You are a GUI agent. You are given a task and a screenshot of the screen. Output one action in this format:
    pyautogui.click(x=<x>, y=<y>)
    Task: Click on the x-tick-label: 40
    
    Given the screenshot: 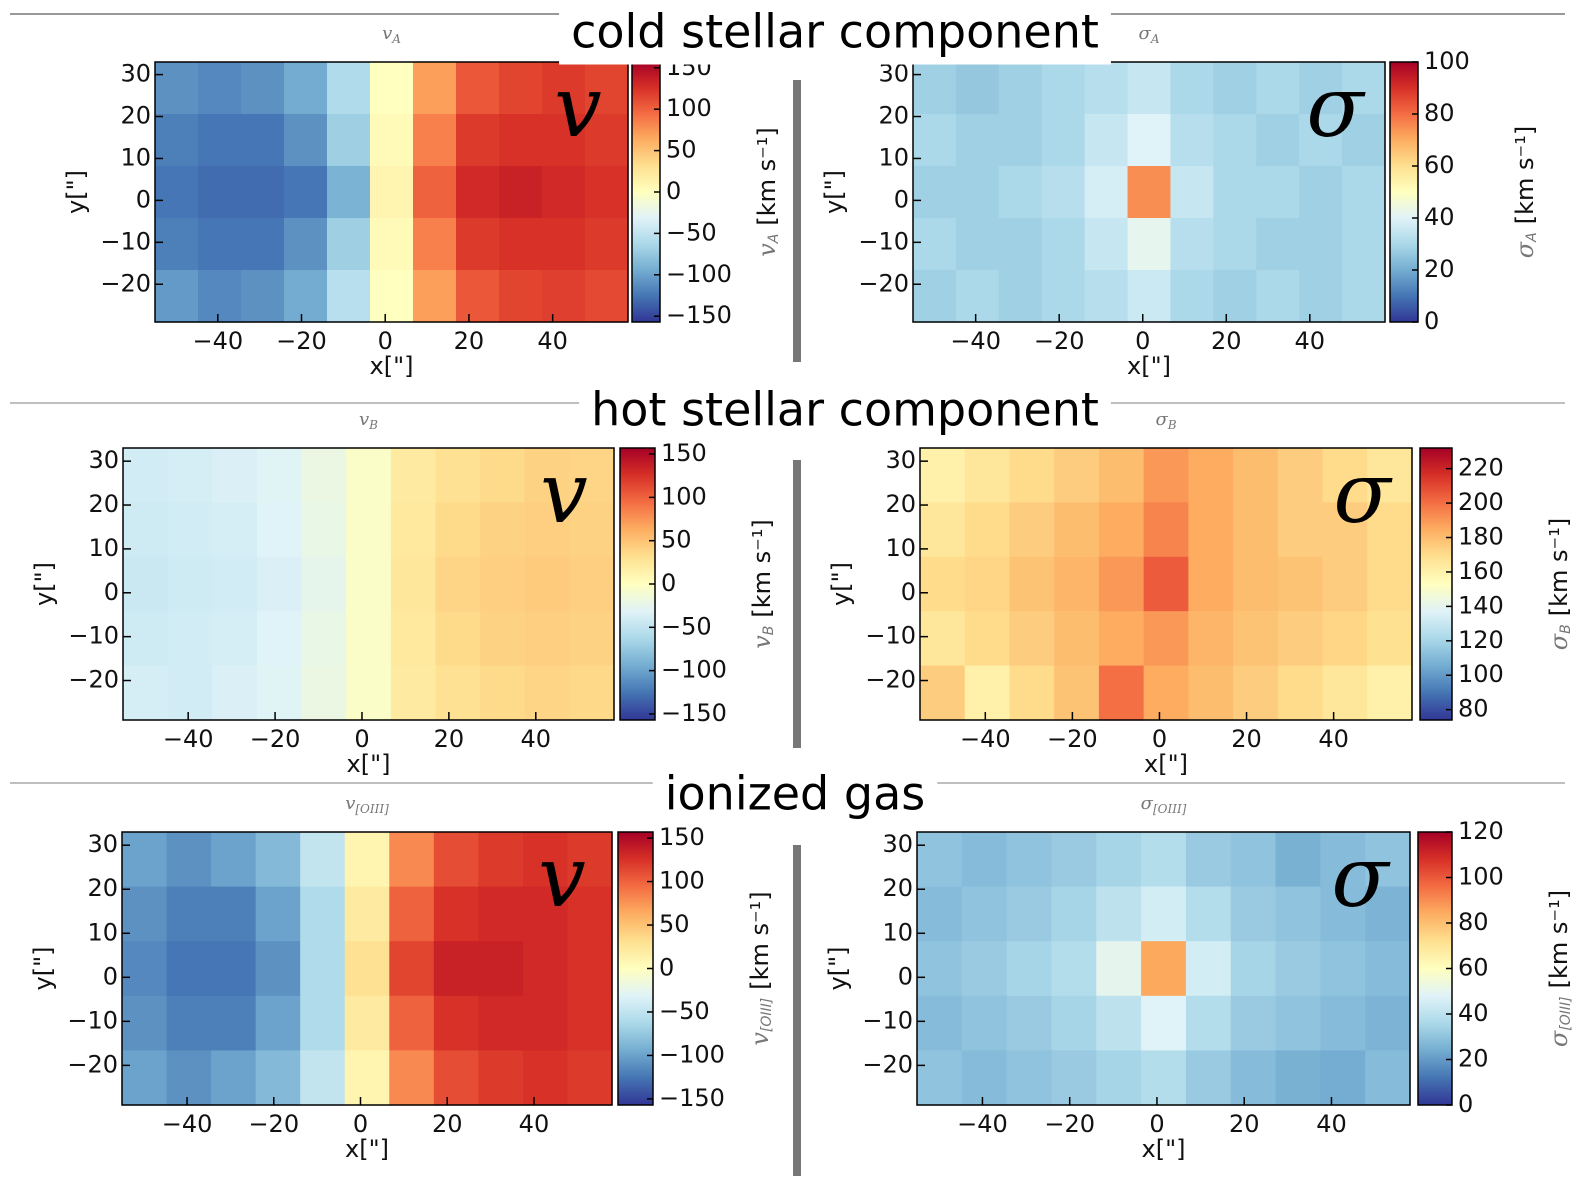 What is the action you would take?
    pyautogui.click(x=1333, y=739)
    